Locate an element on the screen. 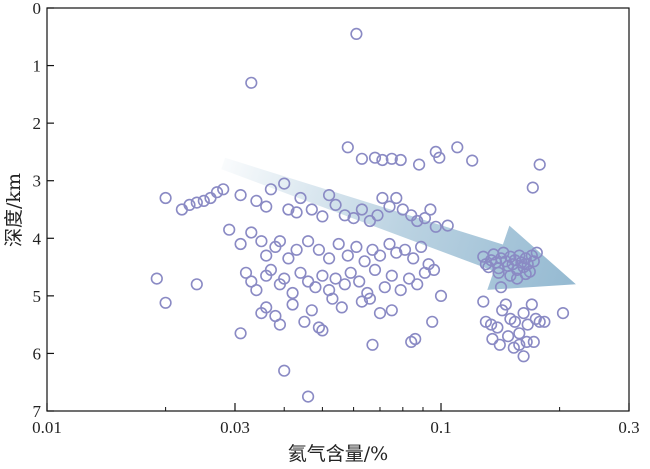 The image size is (650, 469). y-tick-label: 6 is located at coordinates (37, 353).